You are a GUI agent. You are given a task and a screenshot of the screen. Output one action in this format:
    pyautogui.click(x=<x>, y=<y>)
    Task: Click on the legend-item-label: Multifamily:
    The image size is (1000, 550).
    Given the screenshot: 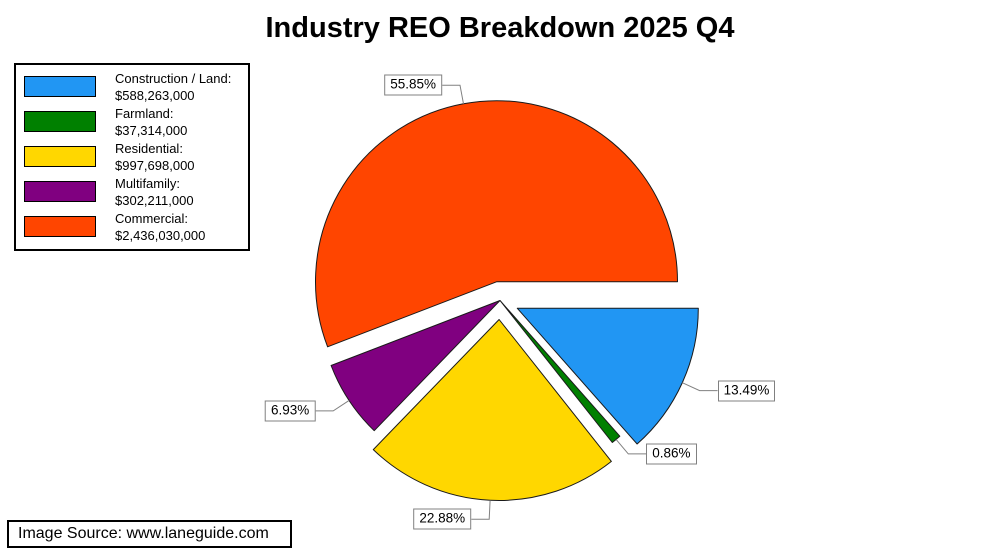 What is the action you would take?
    pyautogui.click(x=148, y=183)
    